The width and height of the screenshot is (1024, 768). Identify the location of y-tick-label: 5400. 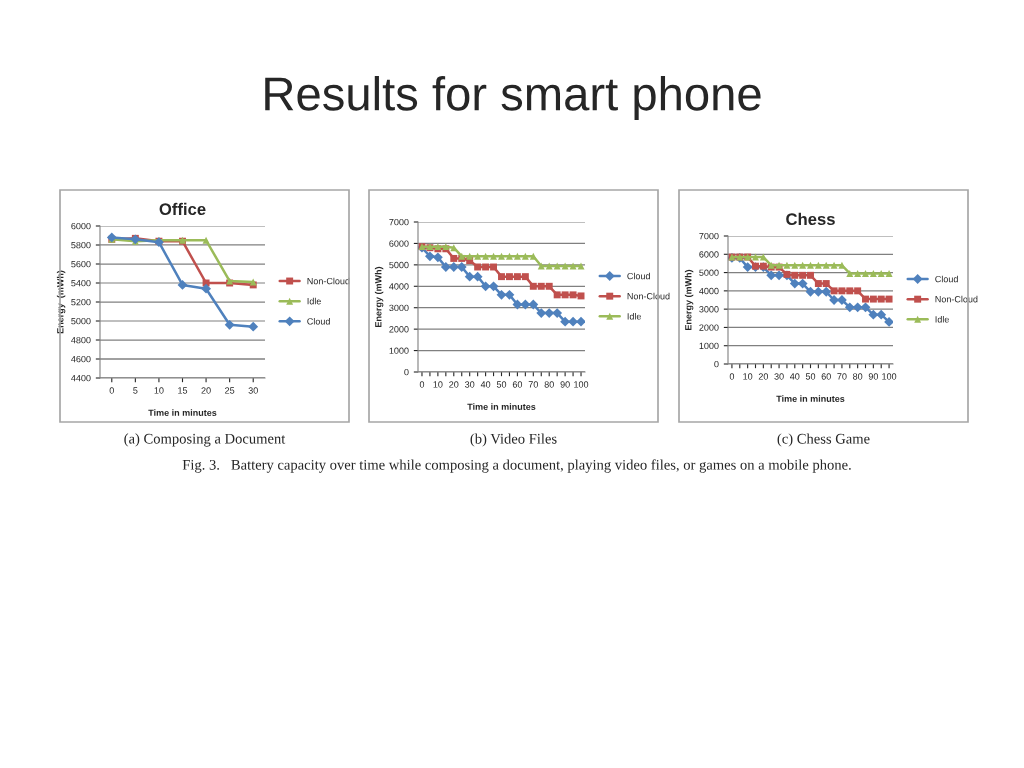
(81, 283).